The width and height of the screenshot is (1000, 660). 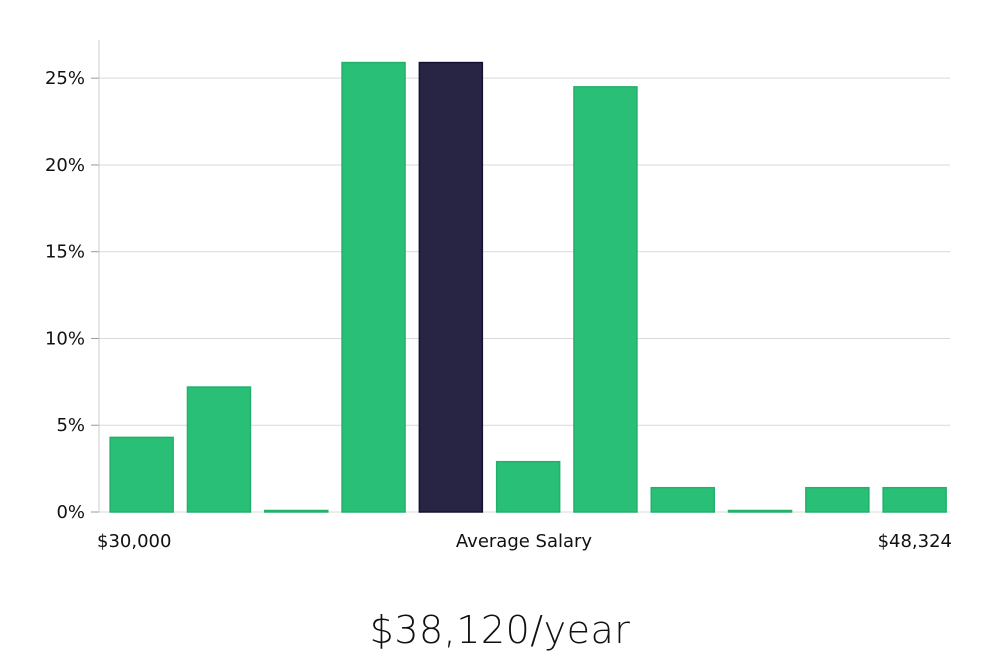 What do you see at coordinates (134, 541) in the screenshot?
I see `x-range-start-label: $30,000` at bounding box center [134, 541].